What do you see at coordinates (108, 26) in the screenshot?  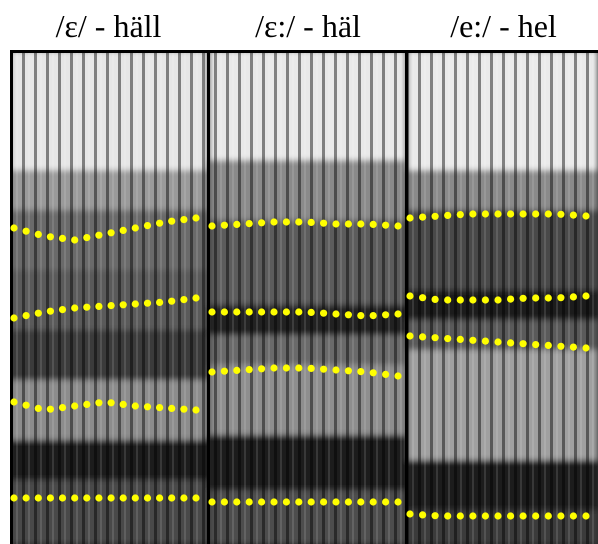 I see `panel-label-hall: /ɛ/ - häll` at bounding box center [108, 26].